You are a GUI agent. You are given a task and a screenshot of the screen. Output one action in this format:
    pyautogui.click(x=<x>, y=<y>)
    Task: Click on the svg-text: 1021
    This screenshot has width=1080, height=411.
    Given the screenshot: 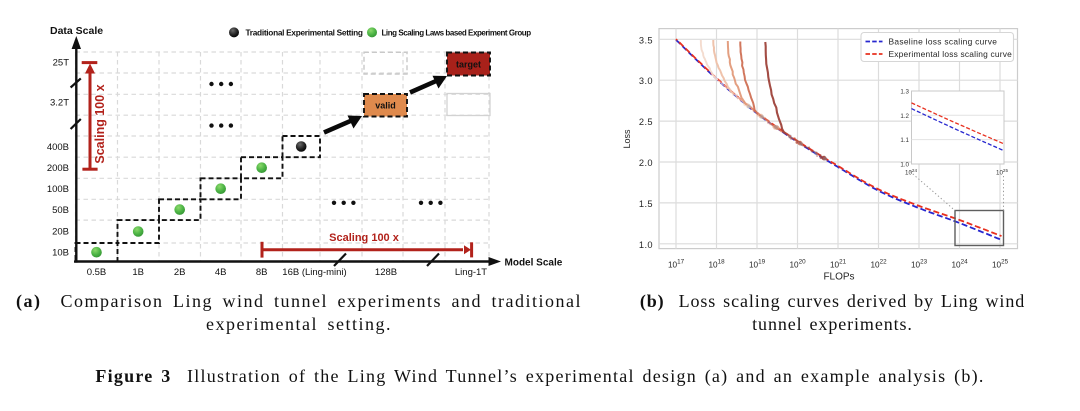 What is the action you would take?
    pyautogui.click(x=838, y=263)
    